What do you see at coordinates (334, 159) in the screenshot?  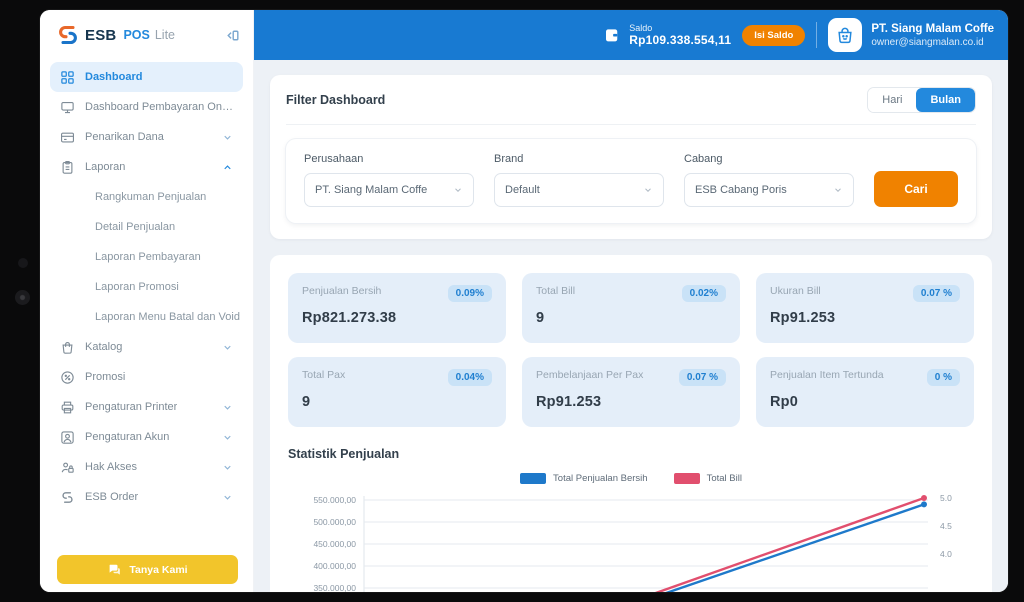 I see `perusahaan-label: Perusahaan` at bounding box center [334, 159].